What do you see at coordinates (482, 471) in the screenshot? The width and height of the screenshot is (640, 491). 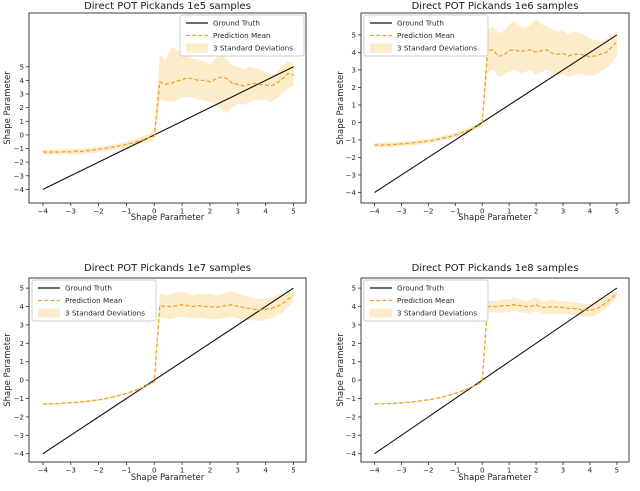 I see `x-tick-label: 0` at bounding box center [482, 471].